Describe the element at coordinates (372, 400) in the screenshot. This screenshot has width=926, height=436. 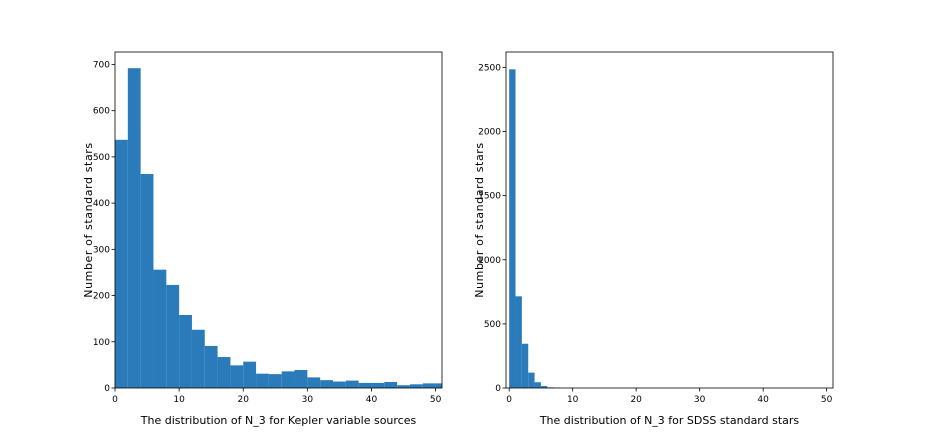
I see `kepler-x-tick-label: 40` at that location.